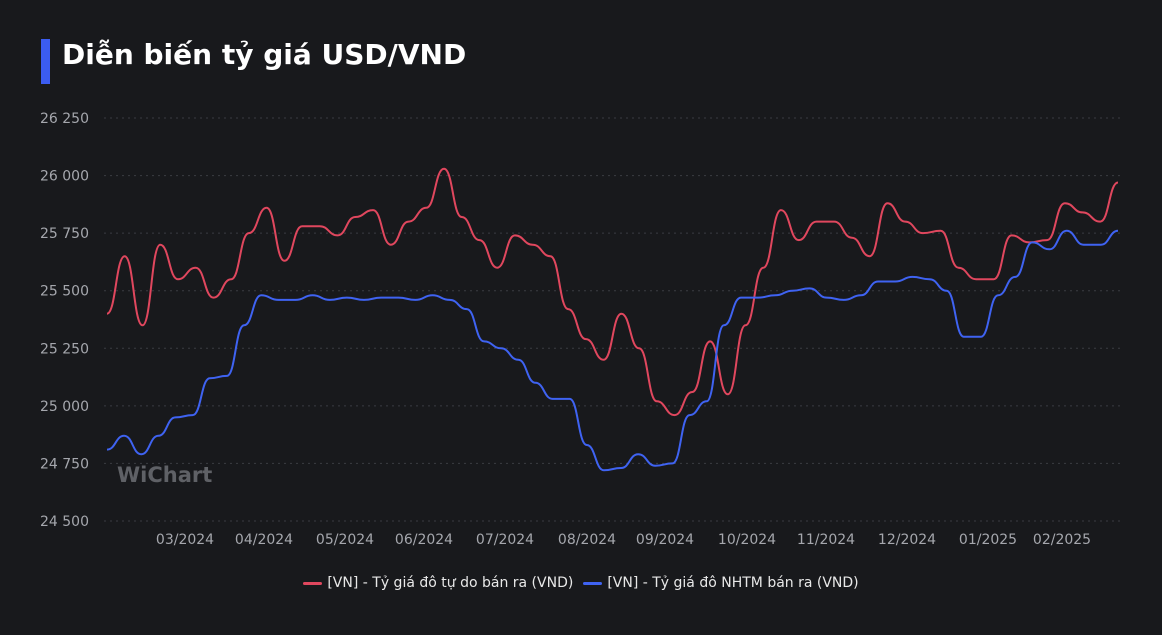 Image resolution: width=1162 pixels, height=635 pixels. What do you see at coordinates (185, 540) in the screenshot?
I see `x-tick-label: 03/2024` at bounding box center [185, 540].